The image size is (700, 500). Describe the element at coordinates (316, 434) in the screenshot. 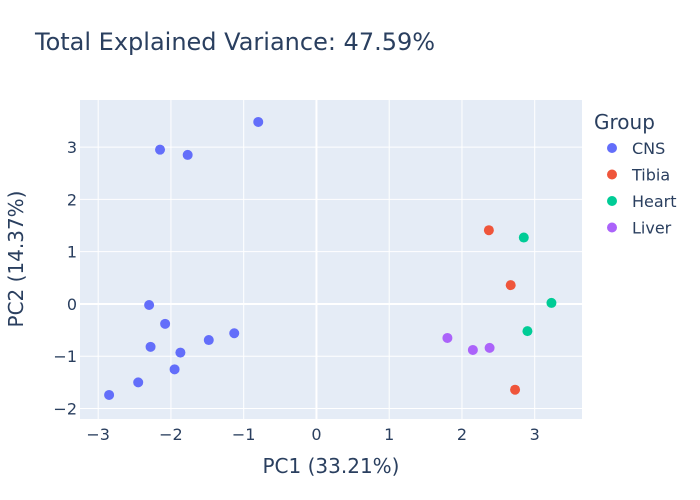

I see `x-tick-label: 0` at that location.